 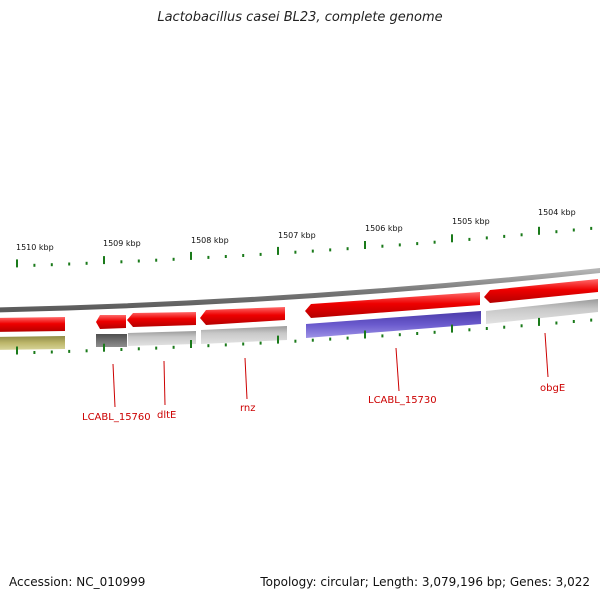 I want to click on accession-text: Accession: NC_010999, so click(x=77, y=582).